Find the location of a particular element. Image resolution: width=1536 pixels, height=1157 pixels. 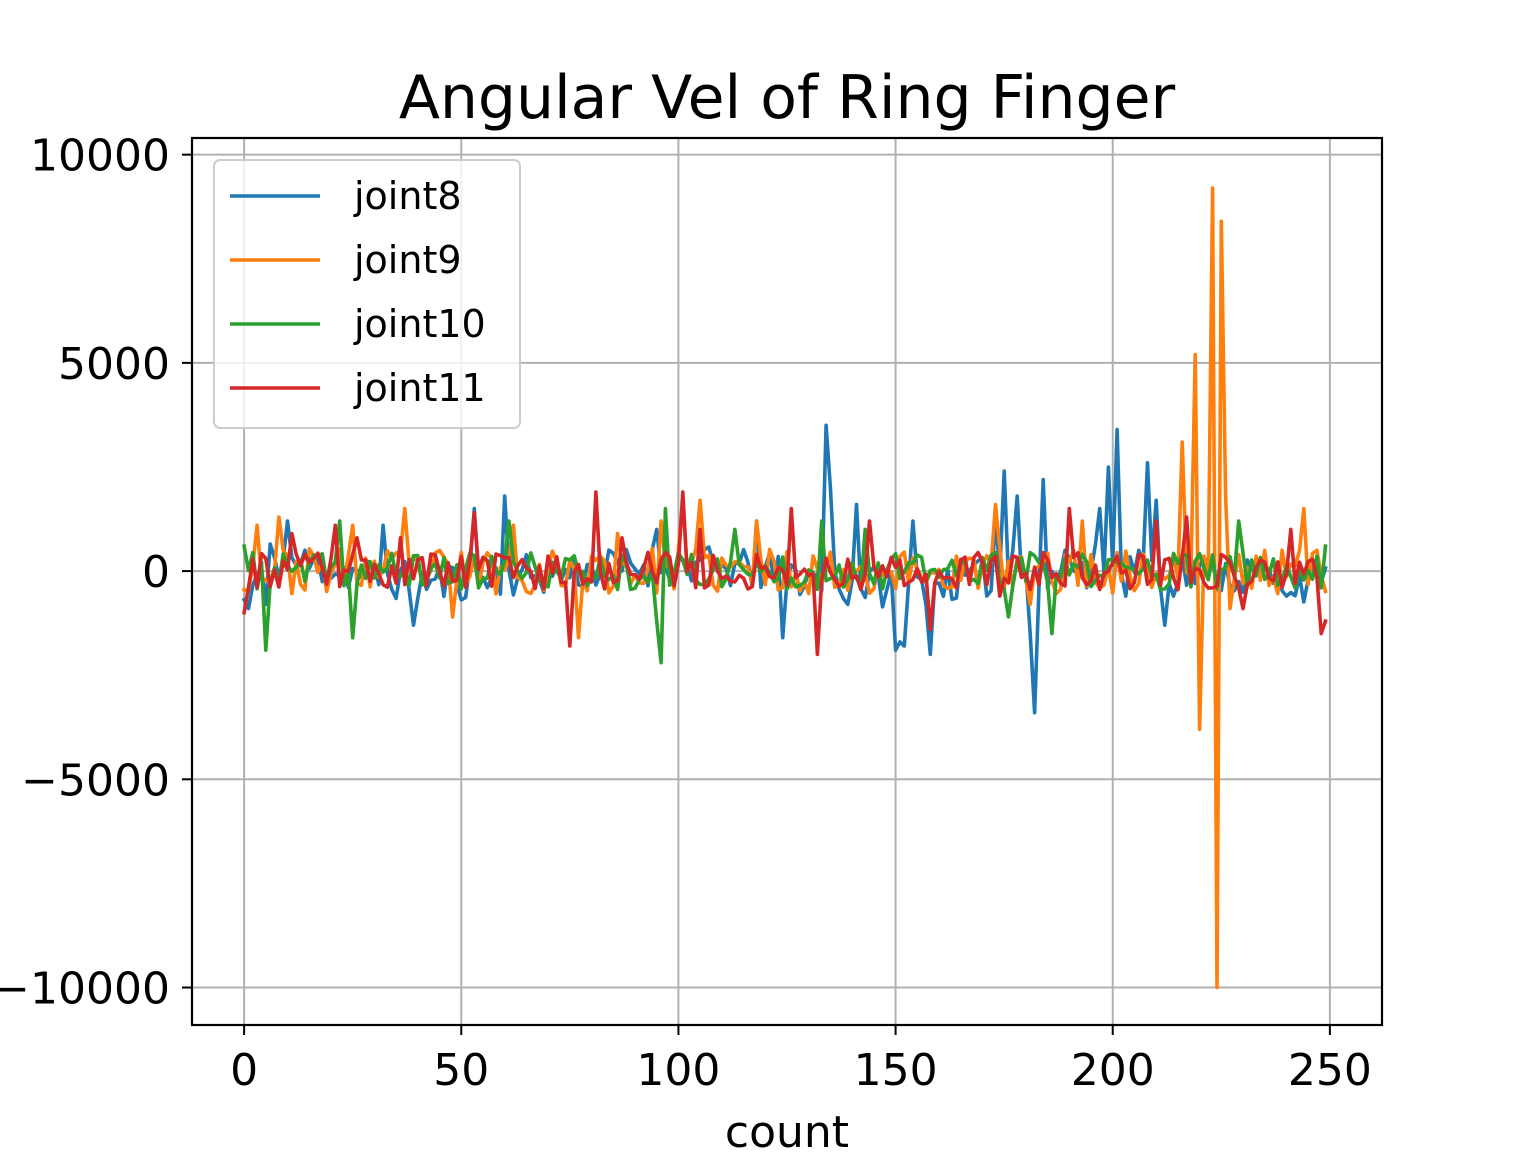

series-line-joint11 is located at coordinates (785, 573).